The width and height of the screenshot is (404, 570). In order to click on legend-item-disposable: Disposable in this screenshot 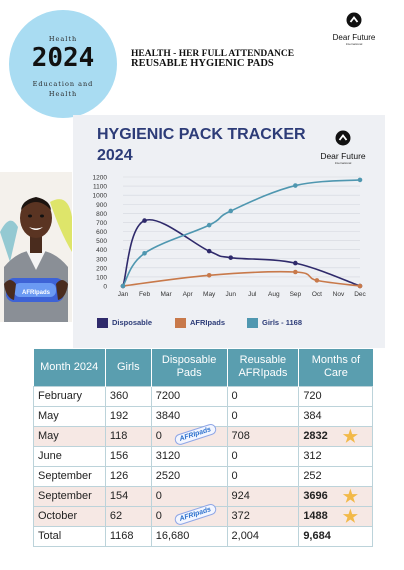, I will do `click(125, 323)`.